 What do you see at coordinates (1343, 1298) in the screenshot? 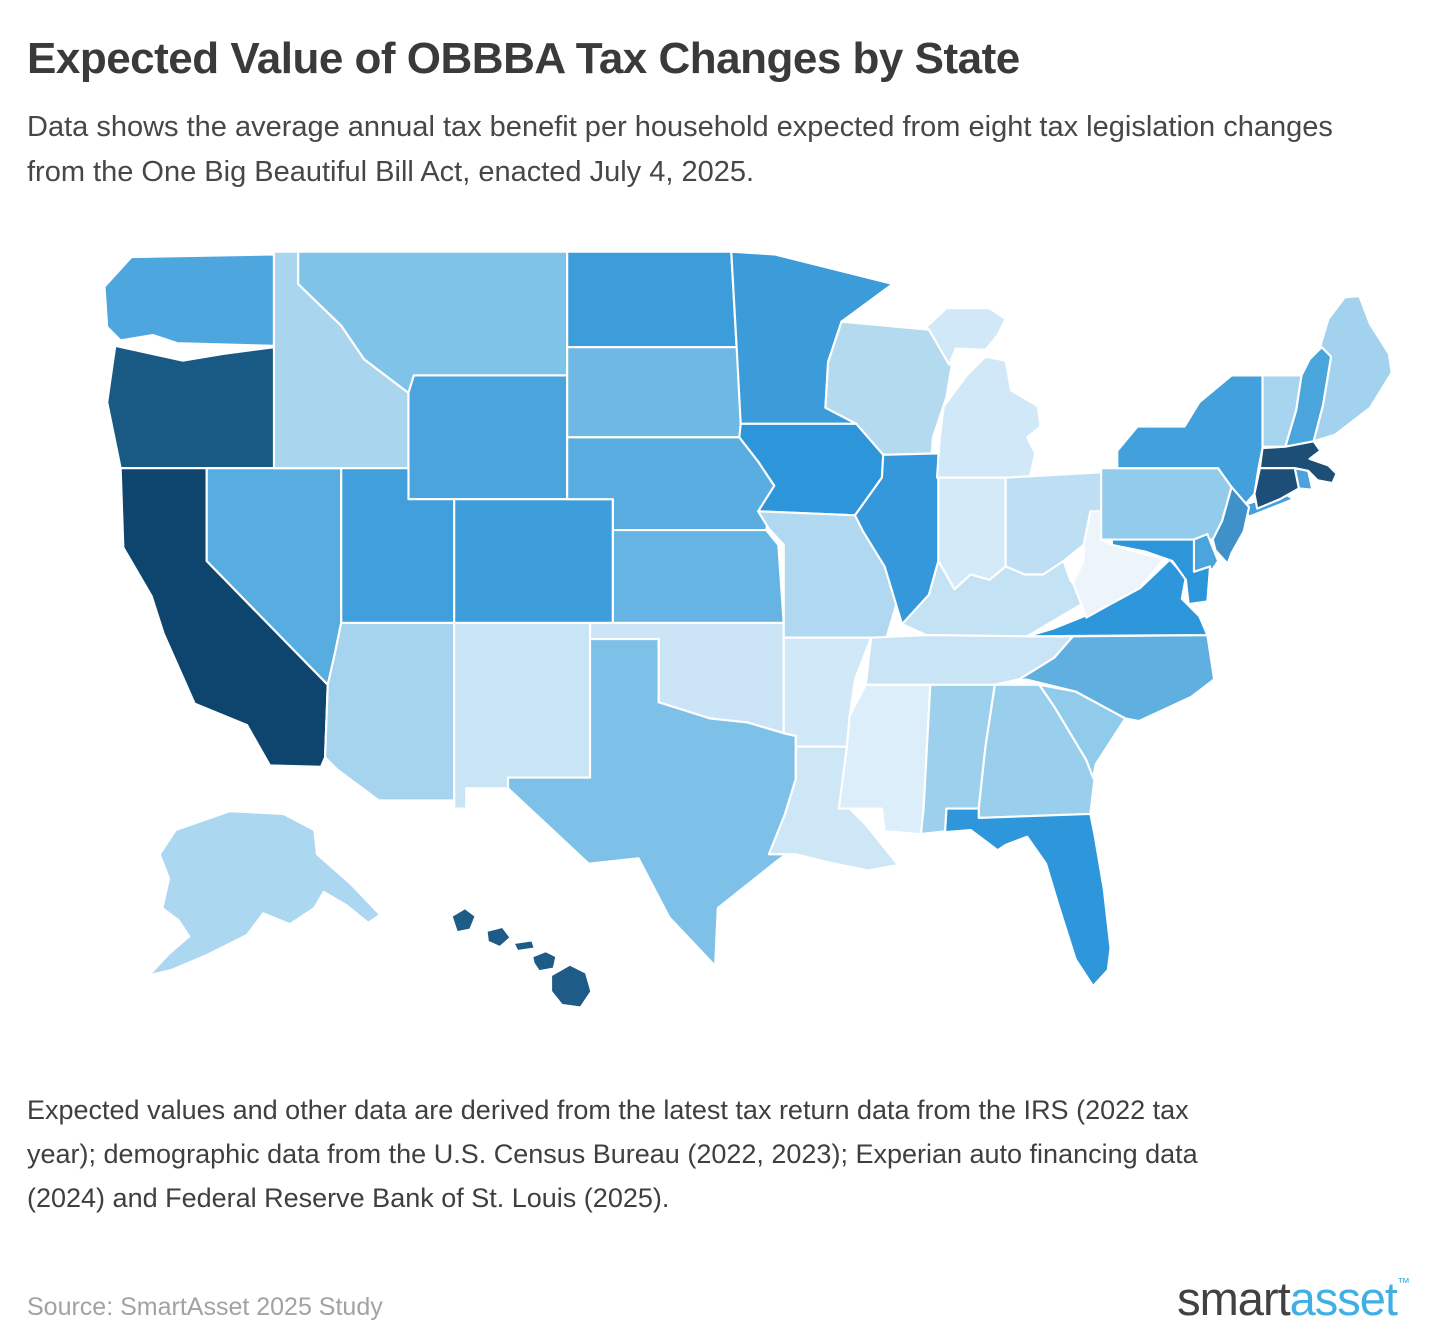
I see `logo-asset: asset` at bounding box center [1343, 1298].